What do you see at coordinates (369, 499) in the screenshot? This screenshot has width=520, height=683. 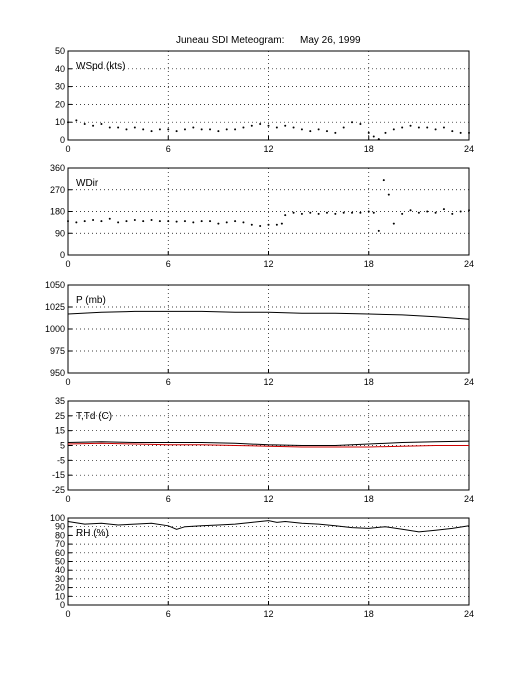 I see `temp-dewpoint-x-tick-label: 18` at bounding box center [369, 499].